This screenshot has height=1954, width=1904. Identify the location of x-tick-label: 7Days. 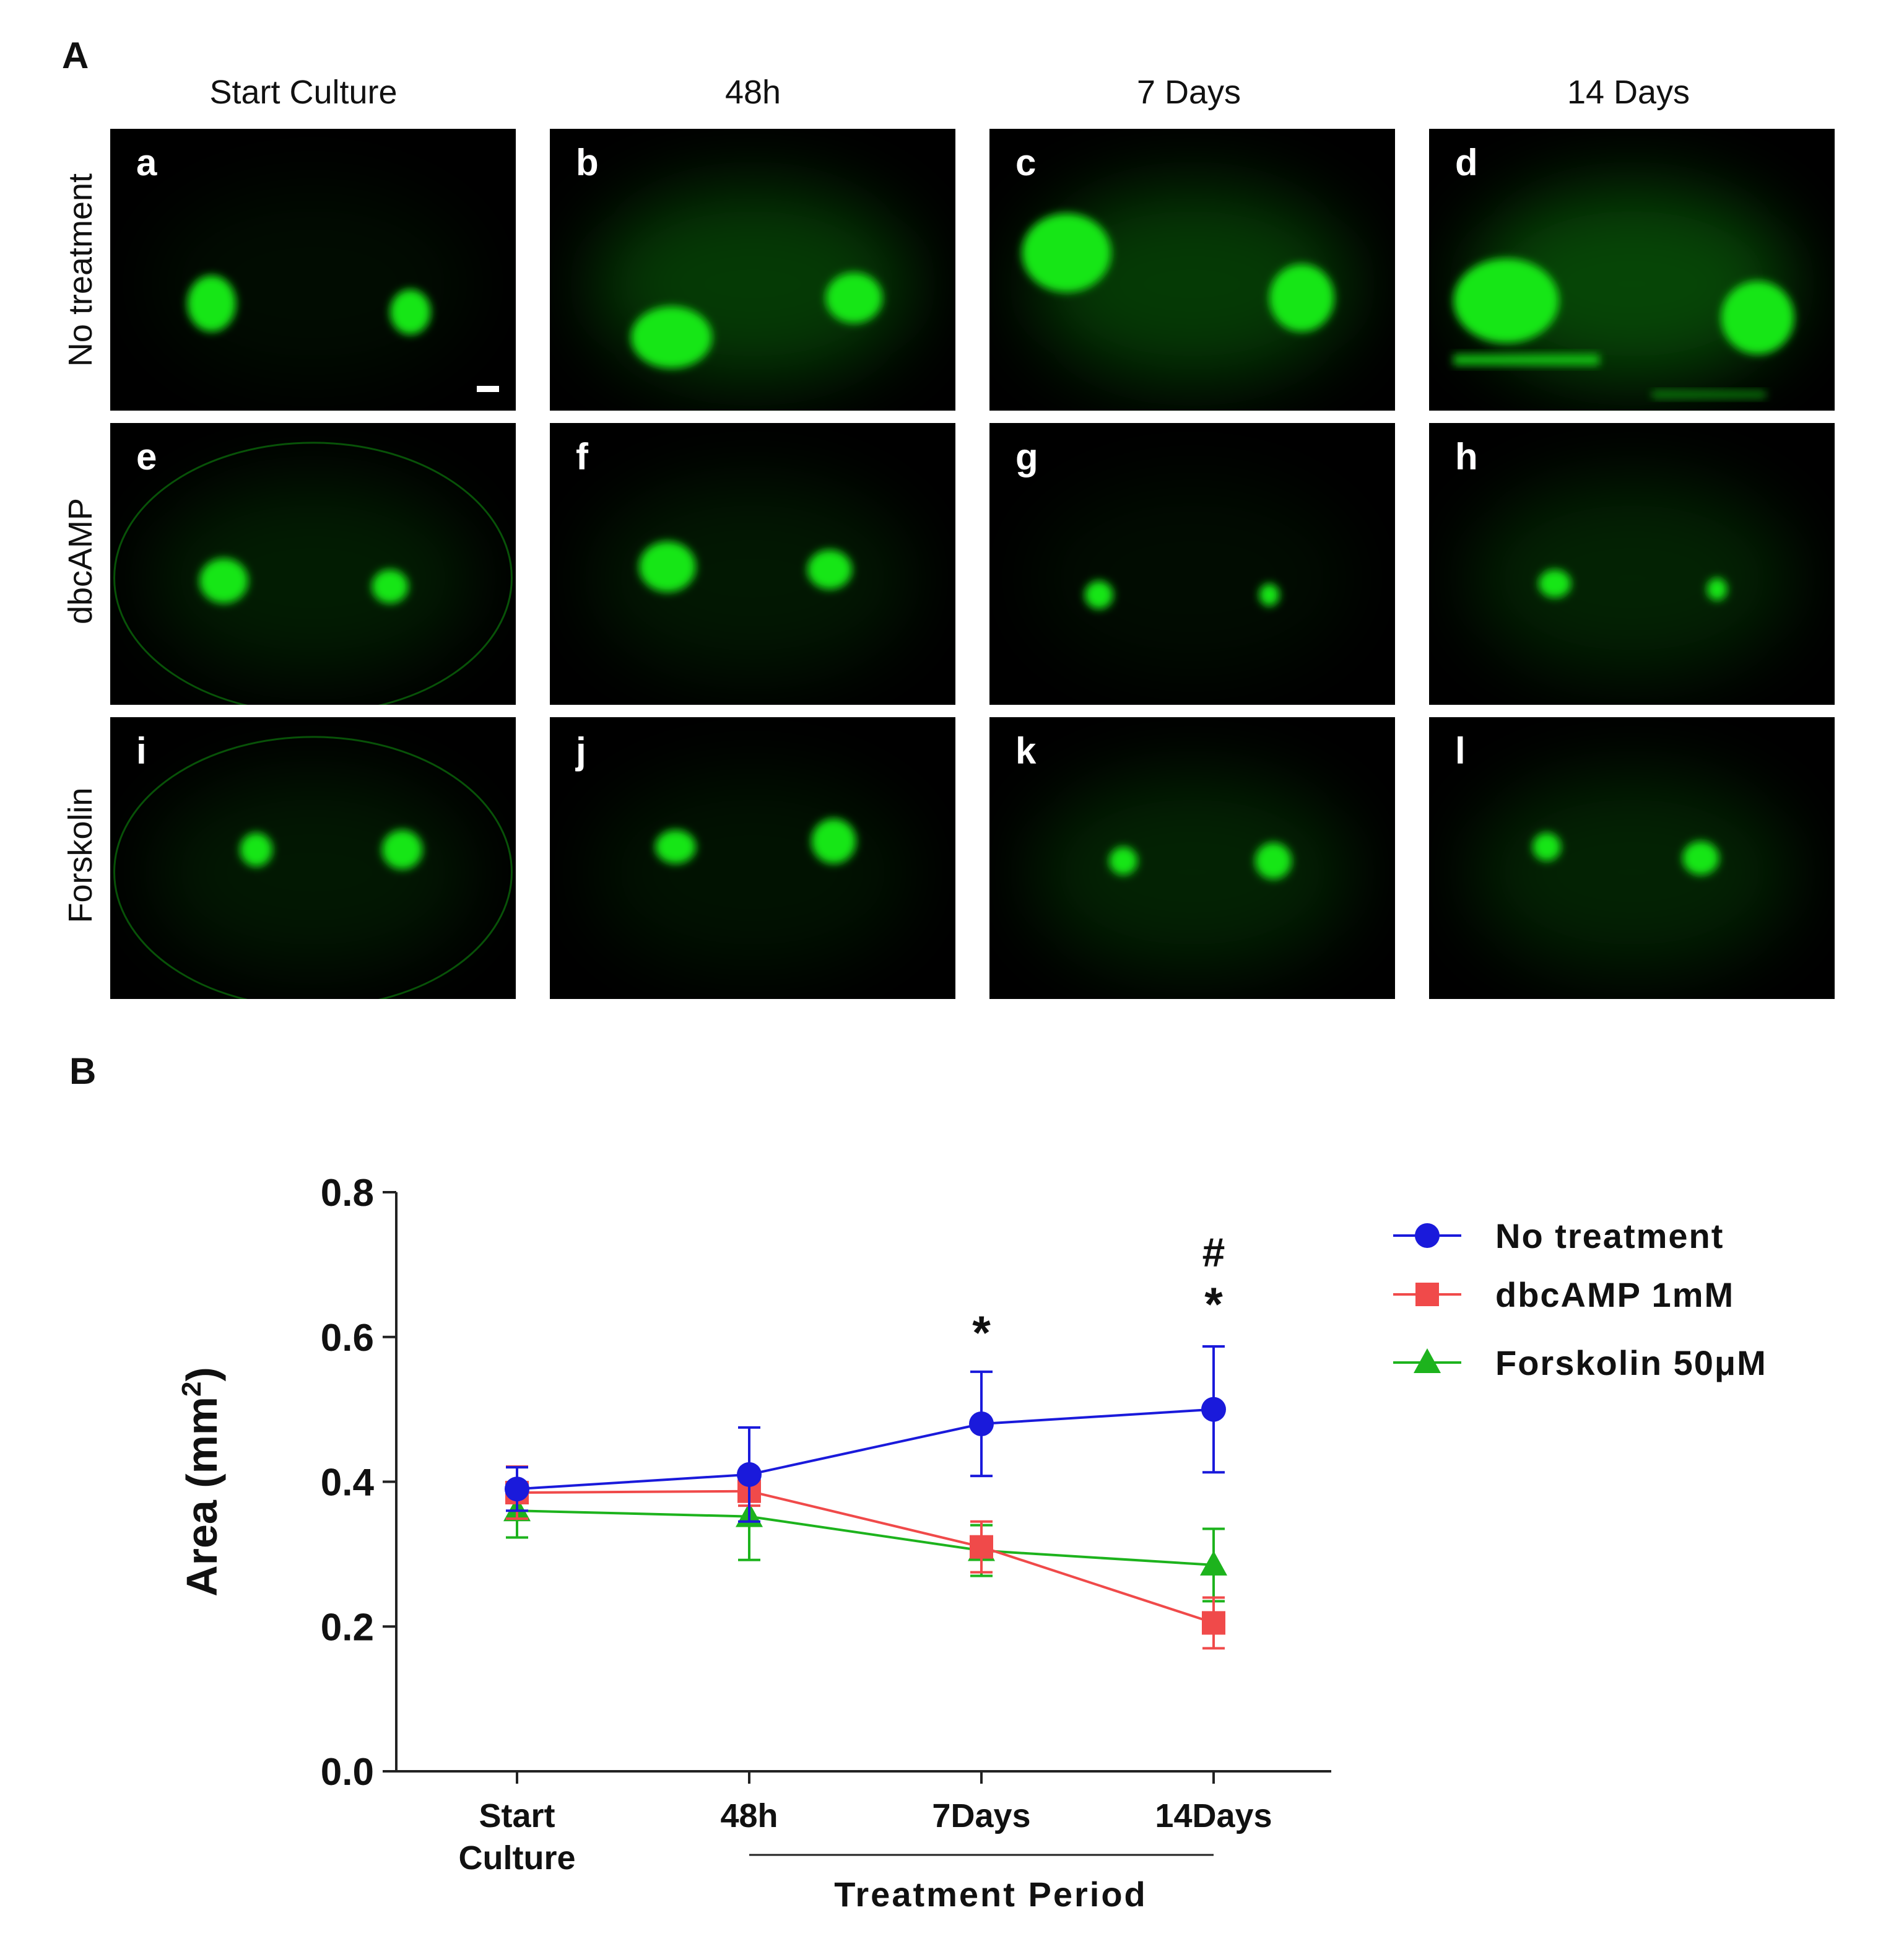
(981, 1815).